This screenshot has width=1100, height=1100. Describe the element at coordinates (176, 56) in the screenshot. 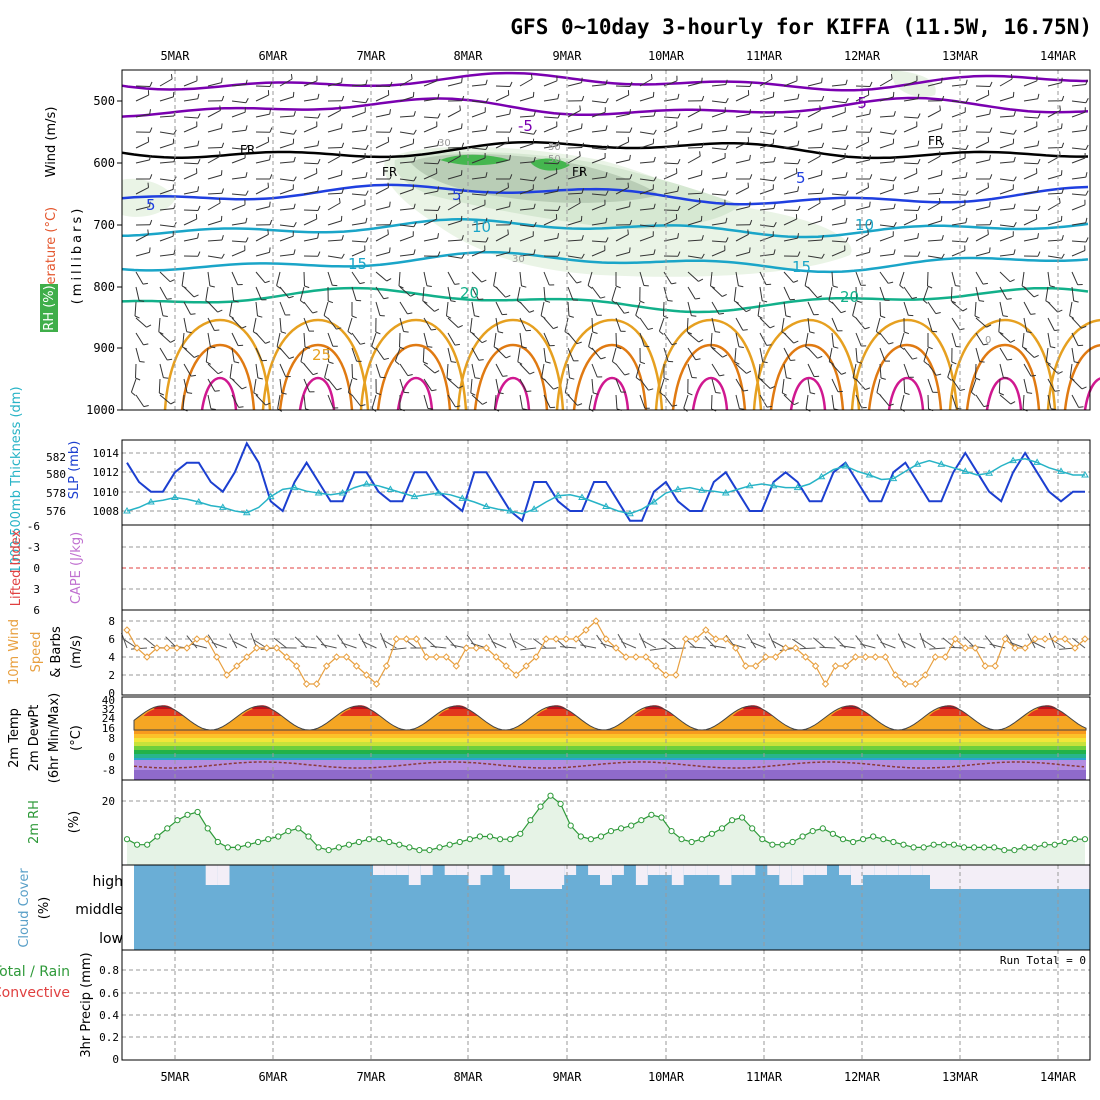

I see `date-label: 5MAR` at that location.